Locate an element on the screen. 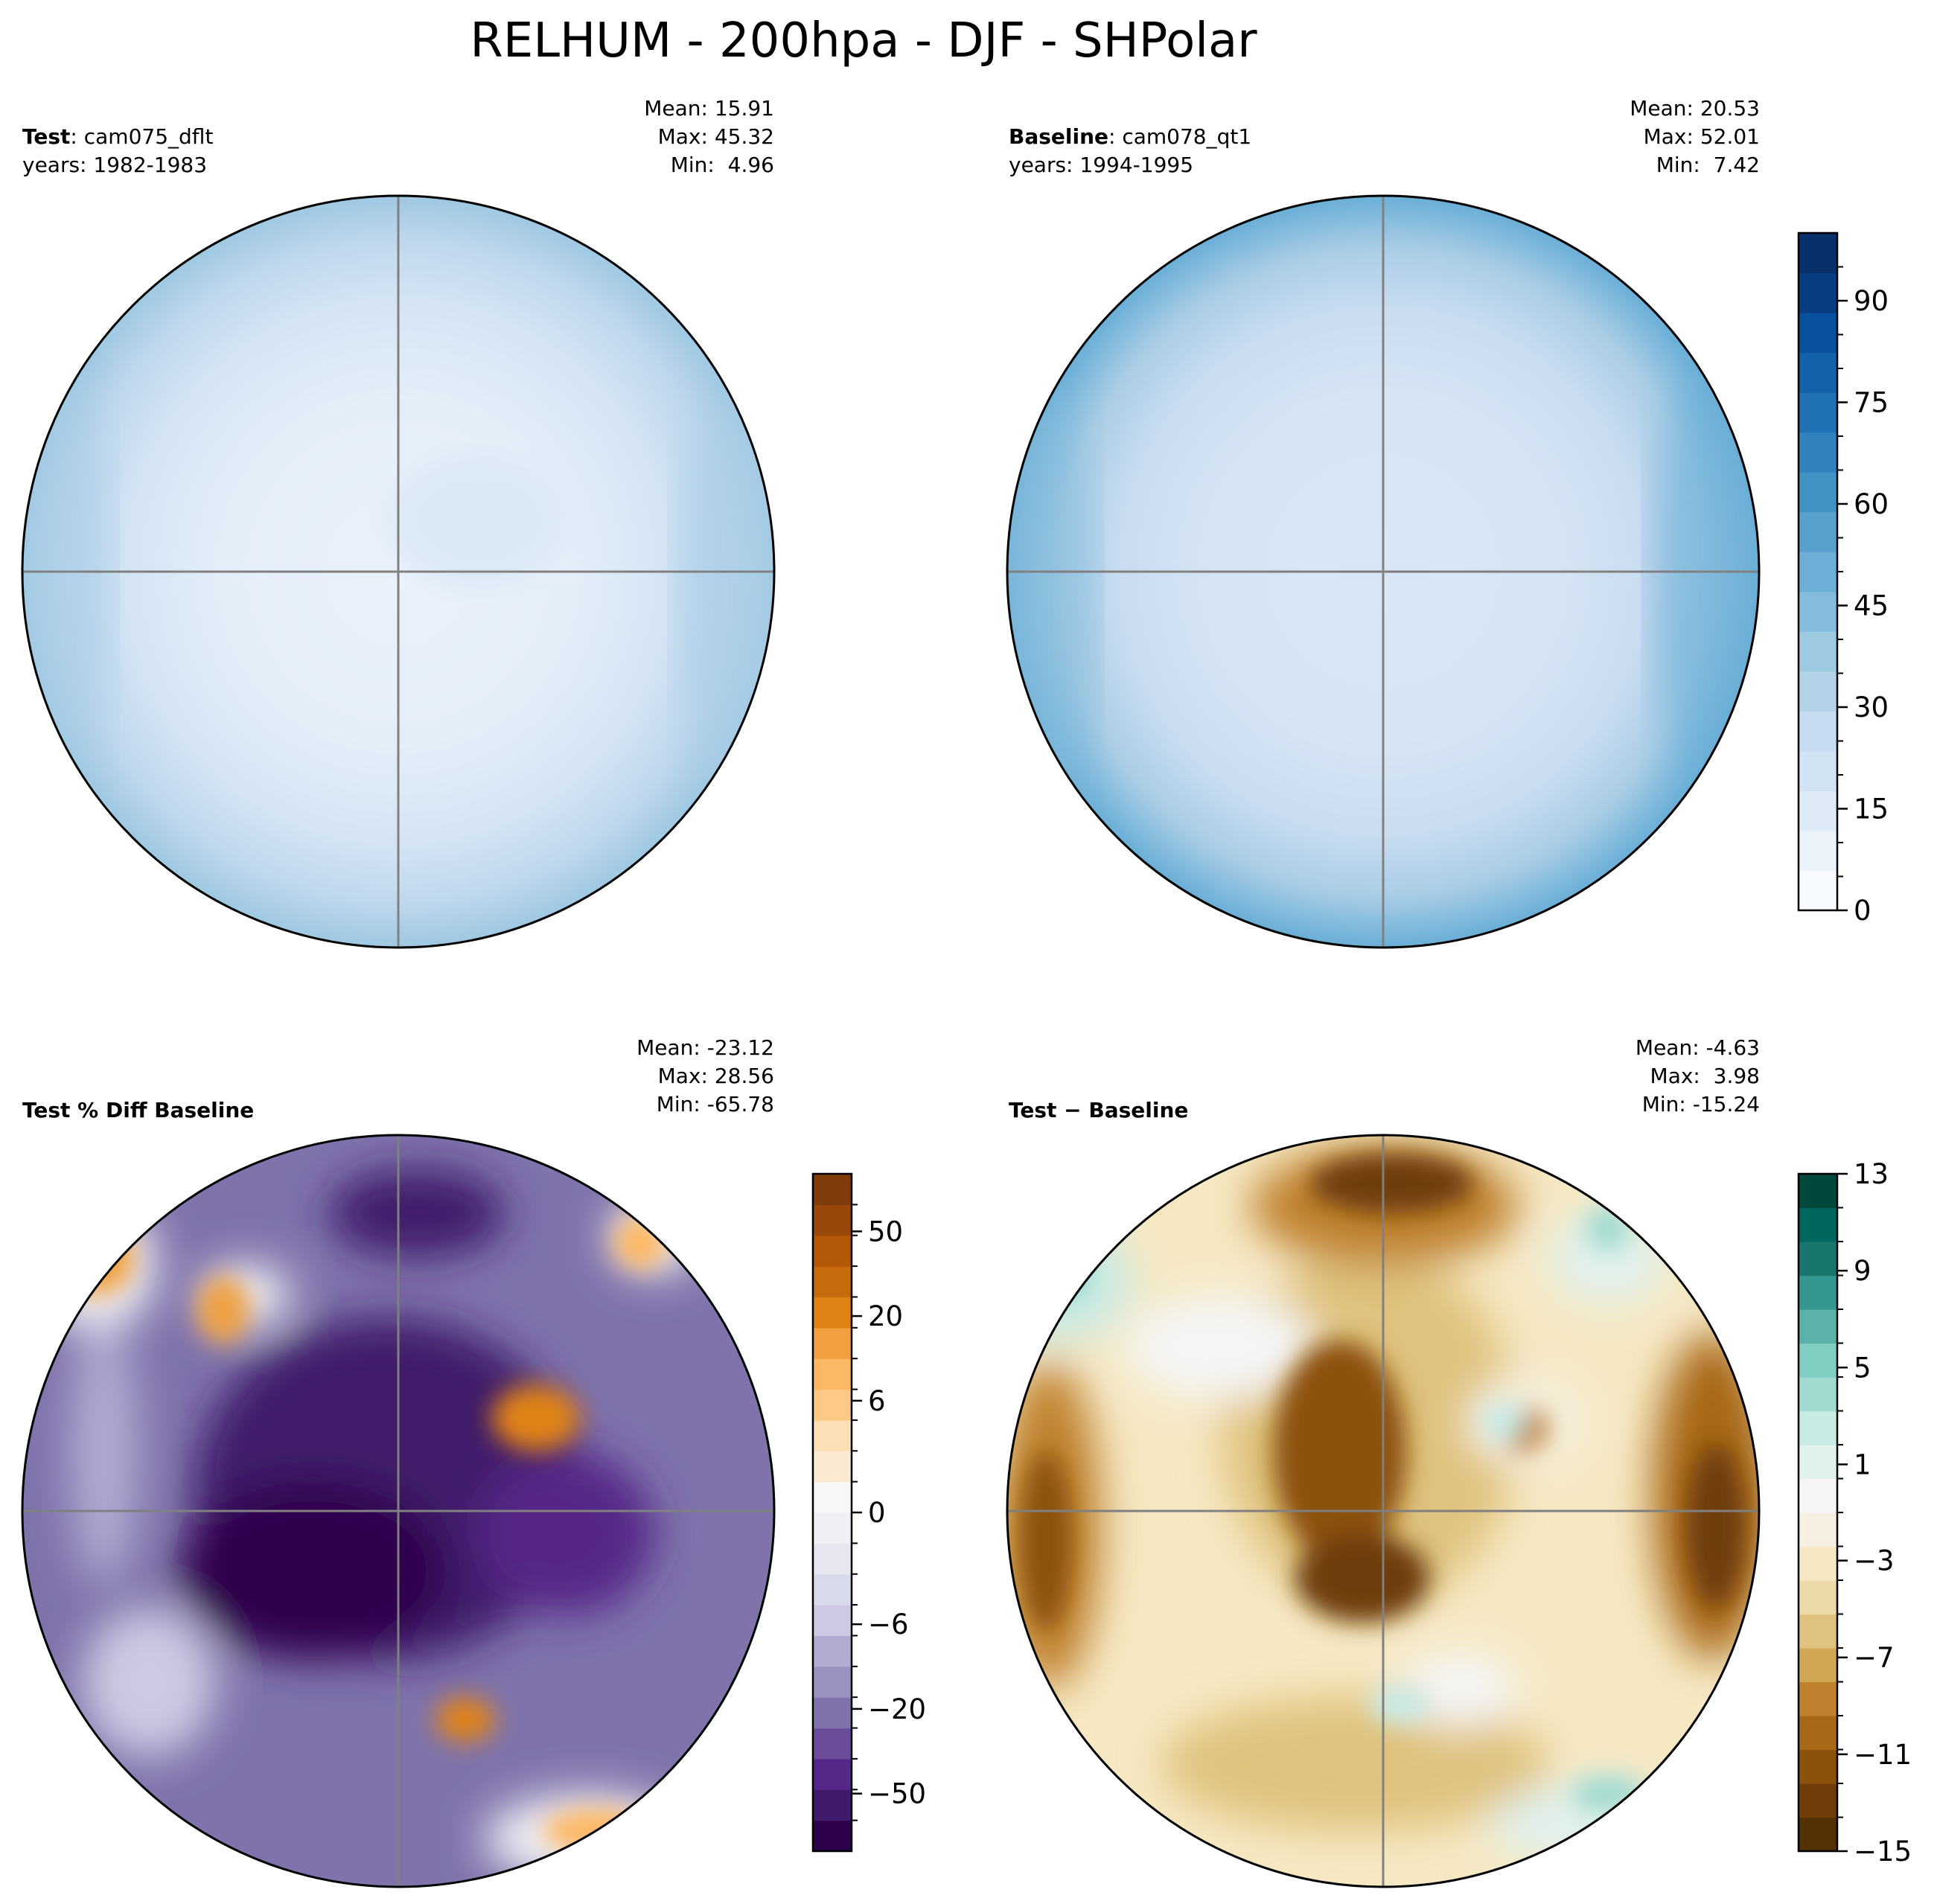 This screenshot has width=1937, height=1904. diff-panel-title: Test − Baseline is located at coordinates (1098, 1110).